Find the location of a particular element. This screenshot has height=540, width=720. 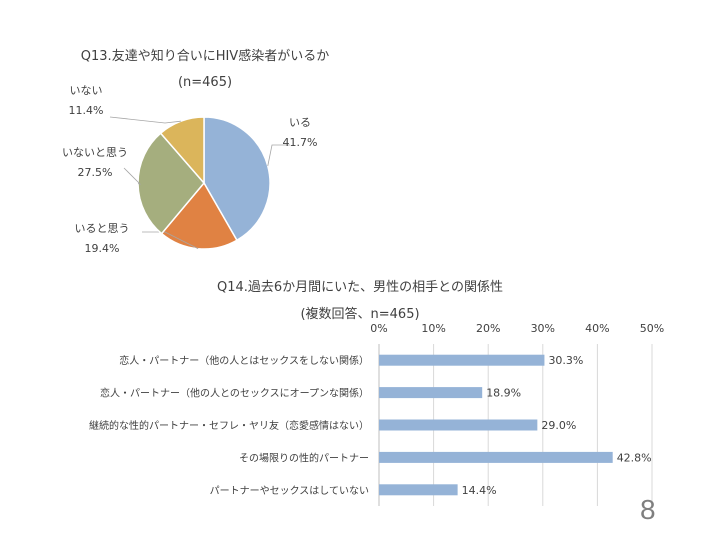

bar-tick-label: 10% is located at coordinates (433, 328).